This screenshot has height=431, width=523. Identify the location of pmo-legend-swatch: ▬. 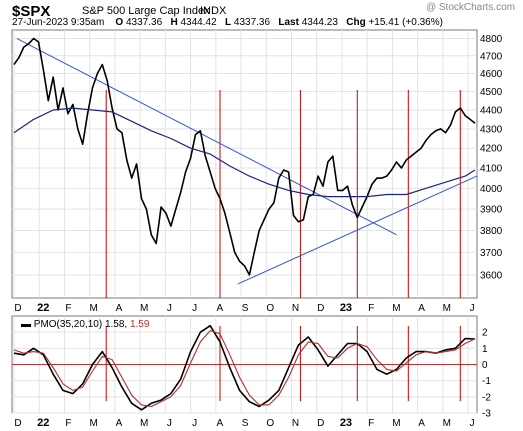
(26, 324).